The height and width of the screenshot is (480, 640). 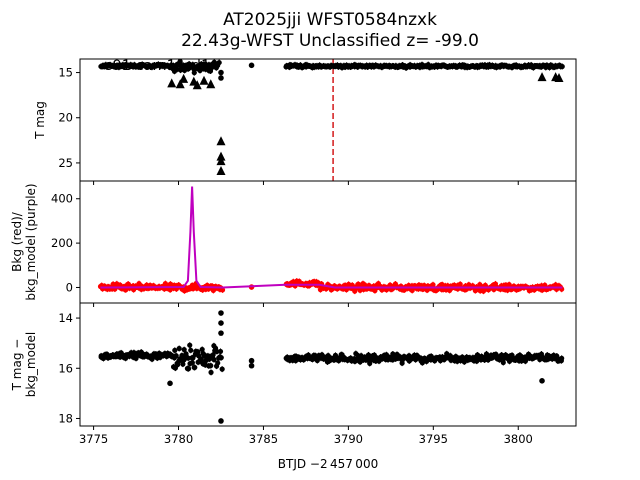 What do you see at coordinates (62, 199) in the screenshot?
I see `y-tick-label: 400` at bounding box center [62, 199].